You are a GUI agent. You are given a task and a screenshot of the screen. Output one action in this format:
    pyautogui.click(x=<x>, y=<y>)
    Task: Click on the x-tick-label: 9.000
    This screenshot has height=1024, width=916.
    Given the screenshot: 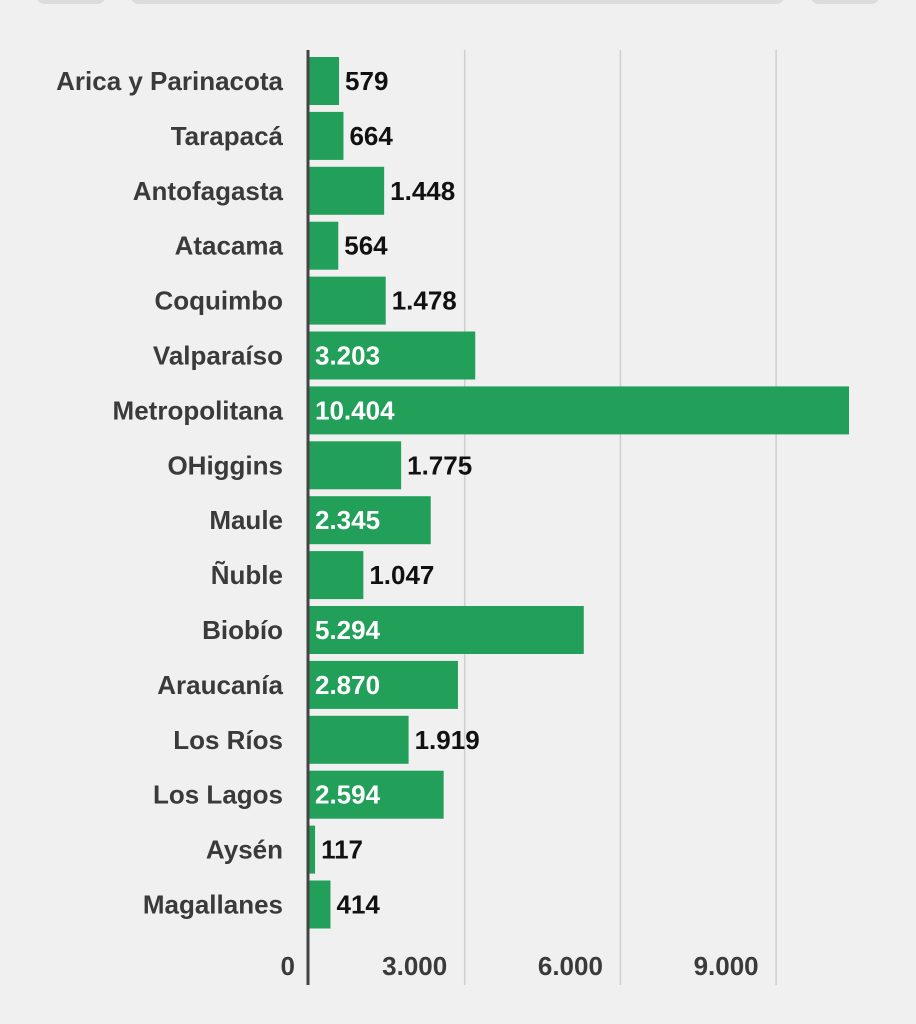 What is the action you would take?
    pyautogui.click(x=726, y=966)
    